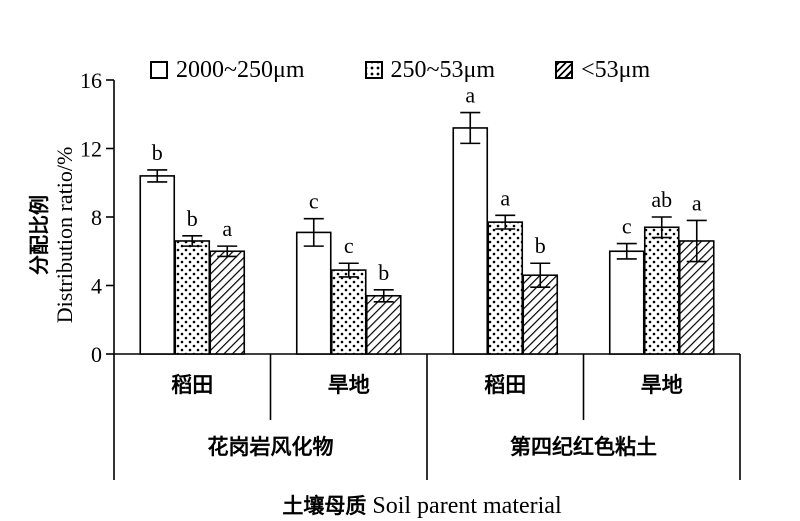 This screenshot has width=800, height=521. Describe the element at coordinates (324, 506) in the screenshot. I see `x-axis-title-zh: 土壤母质` at that location.